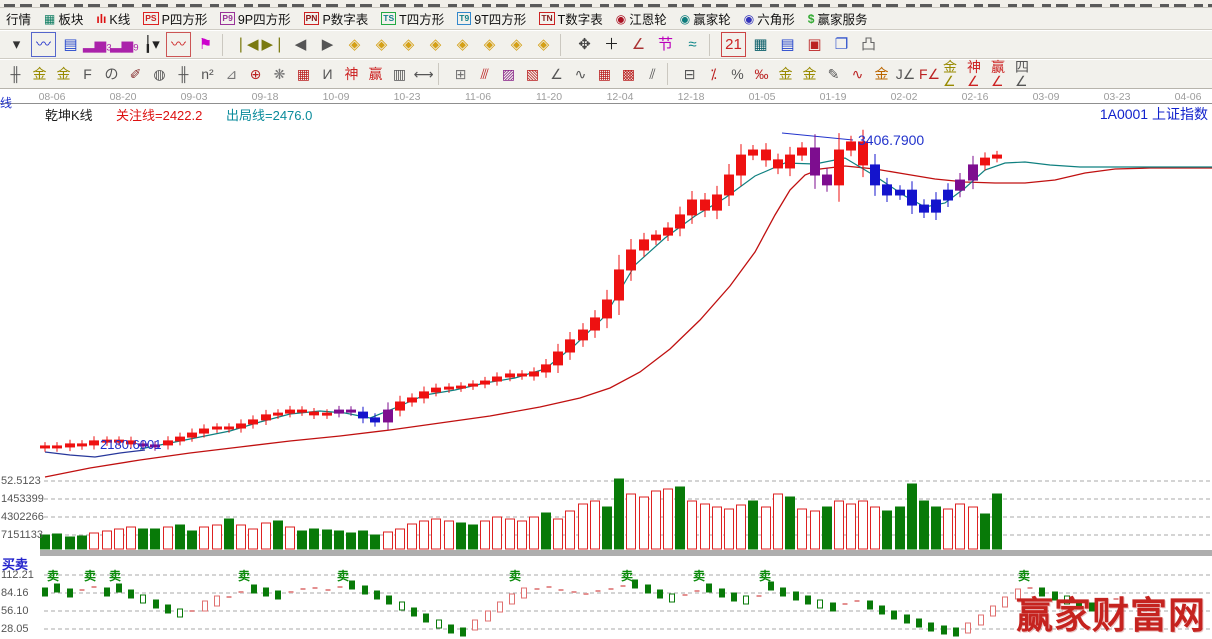 The width and height of the screenshot is (1212, 639). What do you see at coordinates (412, 18) in the screenshot?
I see `main-toolbar-button-6: TS T四方形` at bounding box center [412, 18].